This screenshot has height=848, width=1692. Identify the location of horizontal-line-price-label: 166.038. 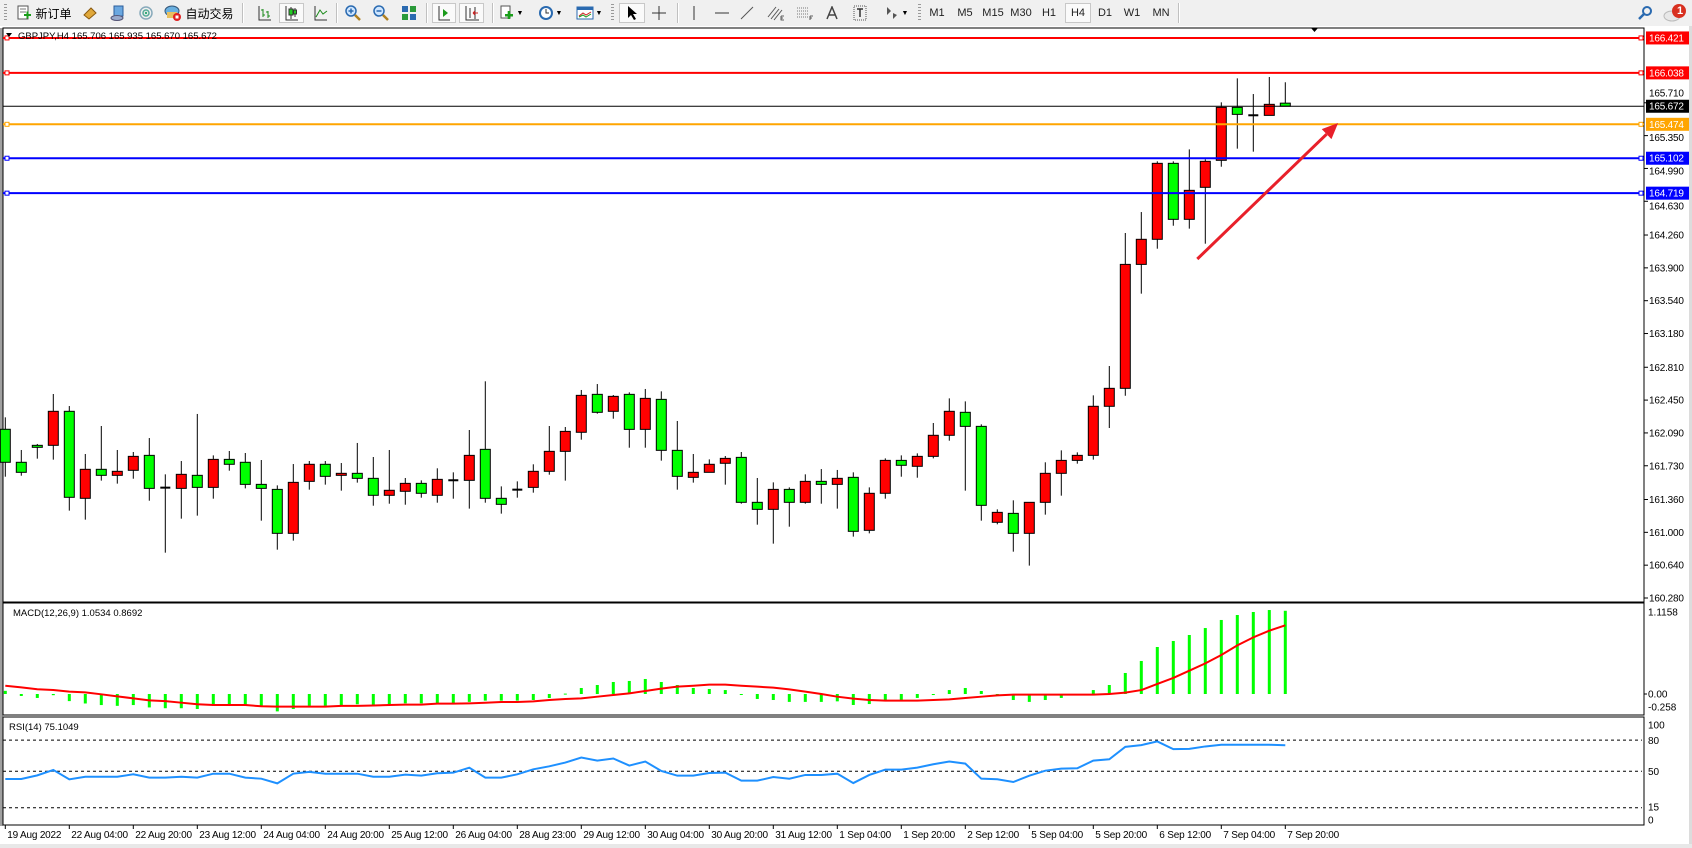
(1666, 73).